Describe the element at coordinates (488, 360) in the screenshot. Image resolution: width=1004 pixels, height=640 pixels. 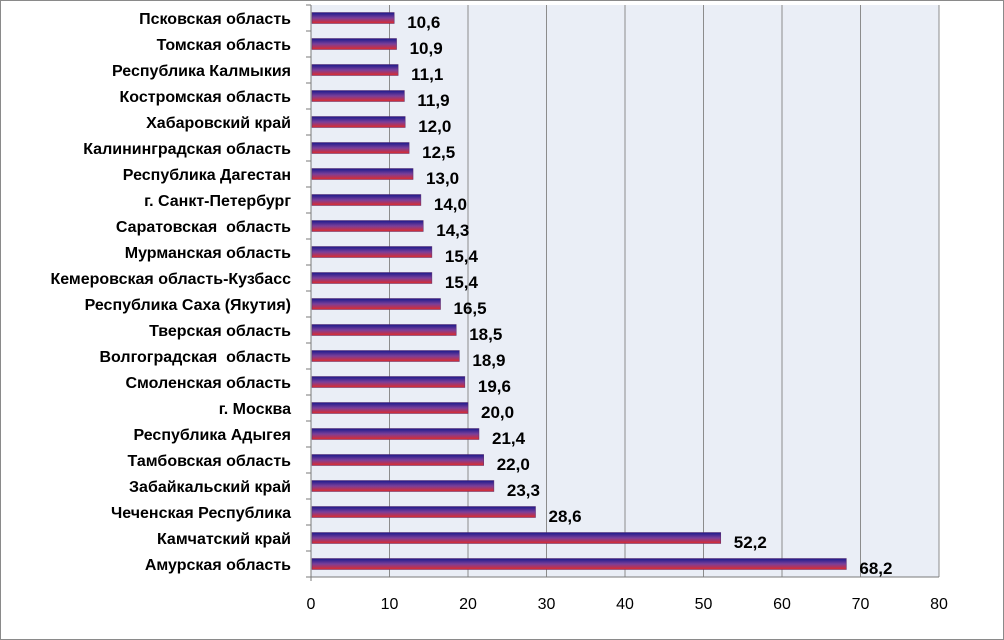
I see `data-label: 18,9` at that location.